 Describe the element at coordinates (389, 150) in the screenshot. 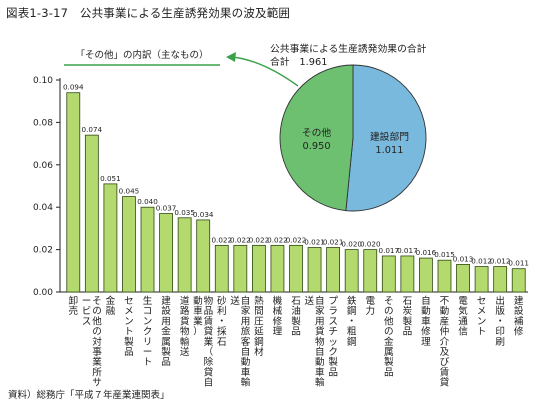

I see `pie-slice-value: 1.011` at that location.